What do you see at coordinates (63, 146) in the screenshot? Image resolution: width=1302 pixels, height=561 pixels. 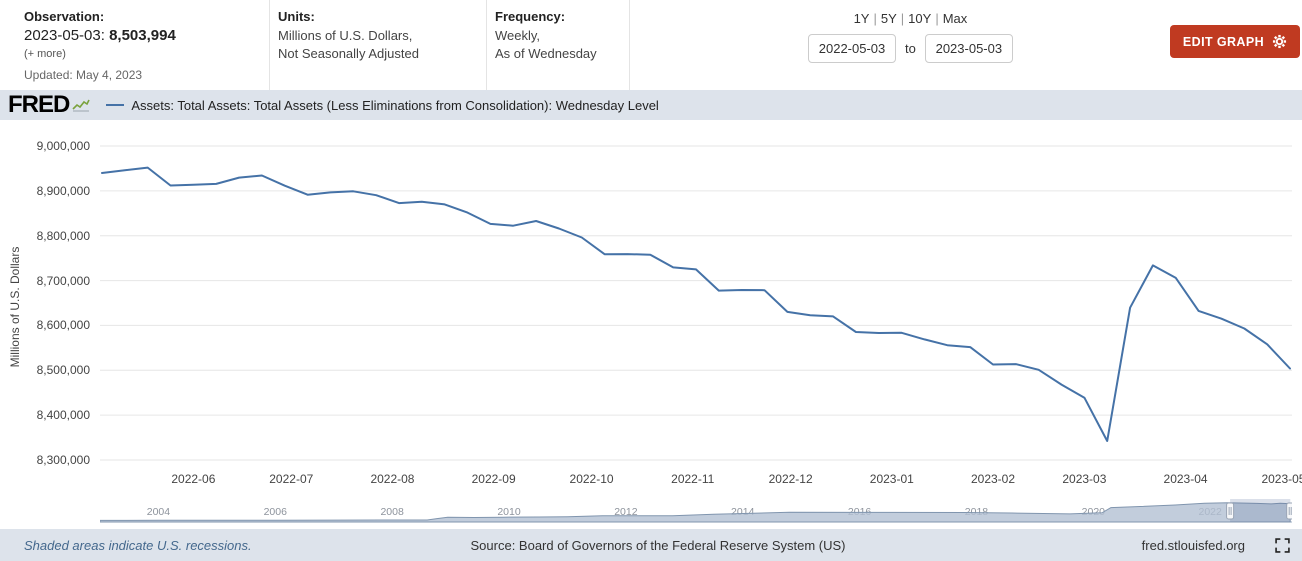 I see `y-axis-tick-label: 9,000,000` at bounding box center [63, 146].